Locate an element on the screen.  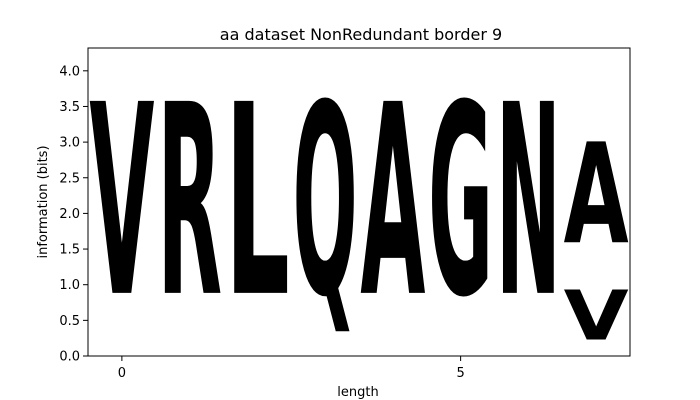
x-axis-label: length is located at coordinates (357, 392).